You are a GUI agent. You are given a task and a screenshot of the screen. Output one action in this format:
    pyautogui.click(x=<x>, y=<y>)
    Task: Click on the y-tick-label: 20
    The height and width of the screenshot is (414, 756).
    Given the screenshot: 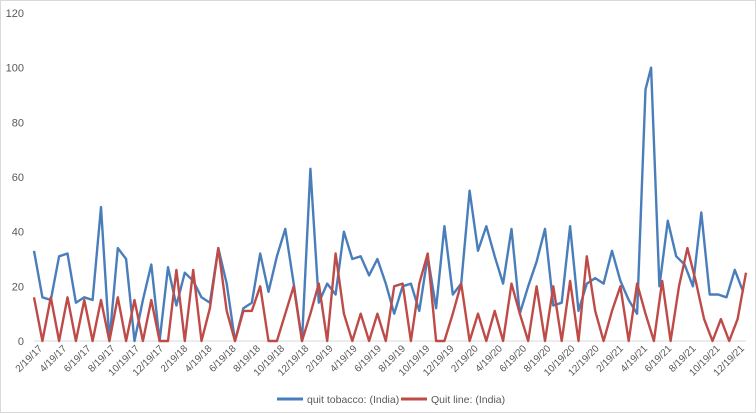 What is the action you would take?
    pyautogui.click(x=18, y=287)
    